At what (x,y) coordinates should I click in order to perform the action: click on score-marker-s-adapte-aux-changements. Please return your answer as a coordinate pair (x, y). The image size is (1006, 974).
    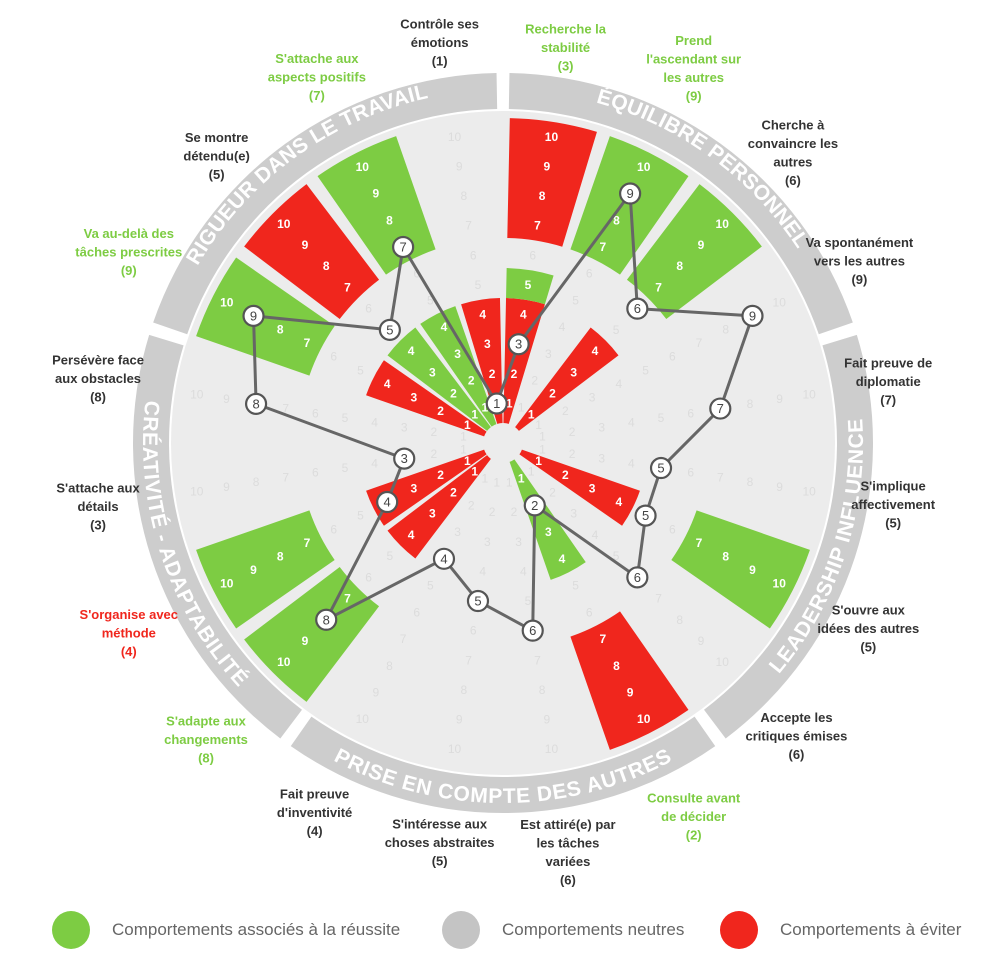
    Looking at the image, I should click on (326, 619).